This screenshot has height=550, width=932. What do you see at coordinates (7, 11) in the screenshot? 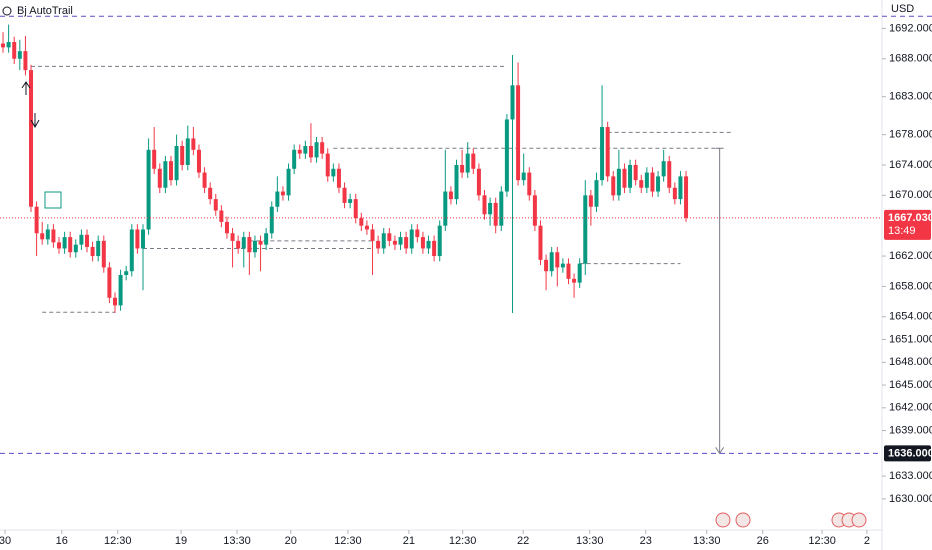
I see `indicator-icon` at bounding box center [7, 11].